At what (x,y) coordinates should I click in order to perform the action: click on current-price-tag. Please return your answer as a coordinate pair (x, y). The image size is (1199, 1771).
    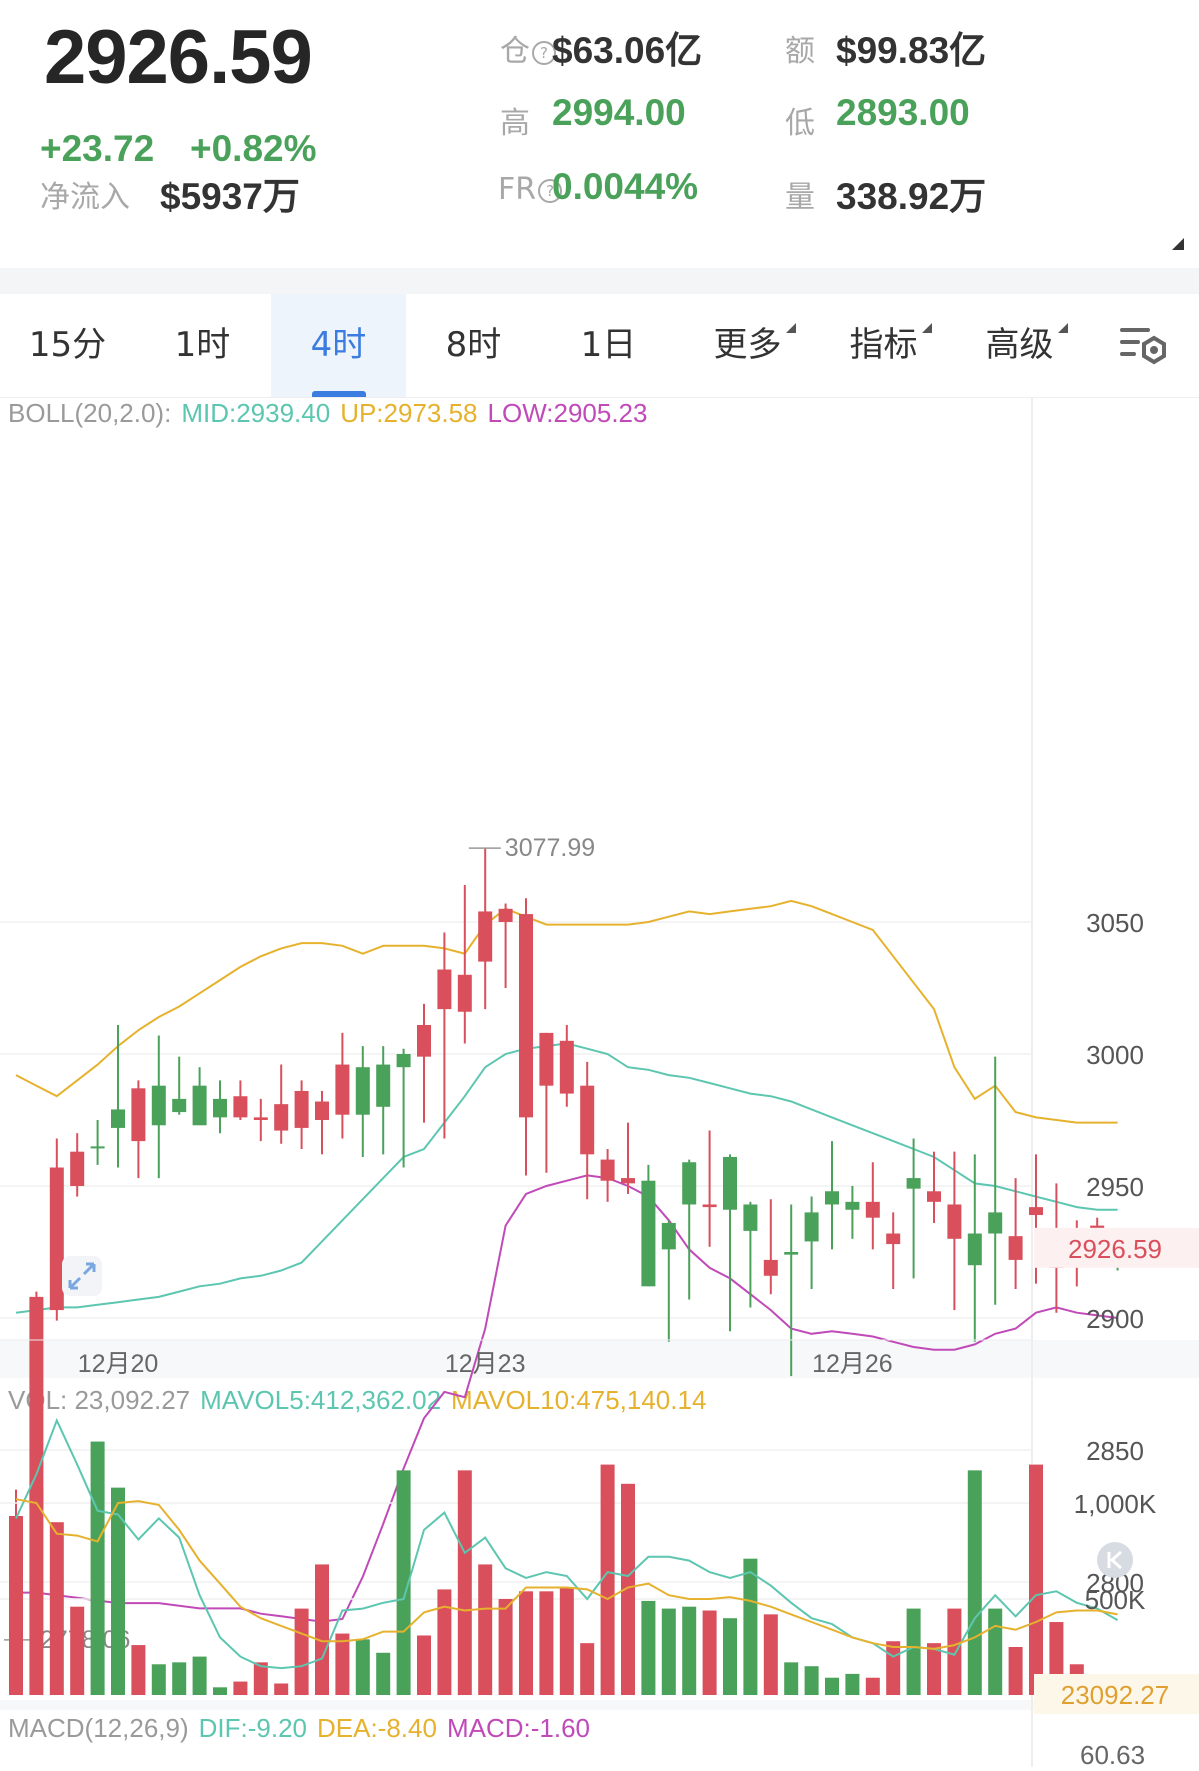
    Looking at the image, I should click on (1116, 1247).